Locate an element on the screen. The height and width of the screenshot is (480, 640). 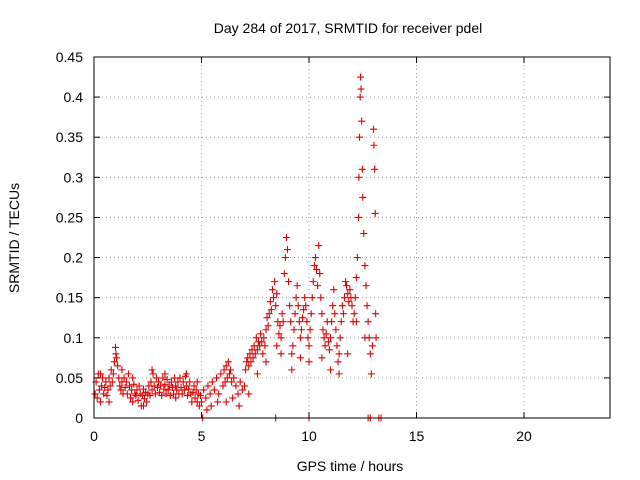
y-tick-label-9: 0.45 is located at coordinates (69, 57).